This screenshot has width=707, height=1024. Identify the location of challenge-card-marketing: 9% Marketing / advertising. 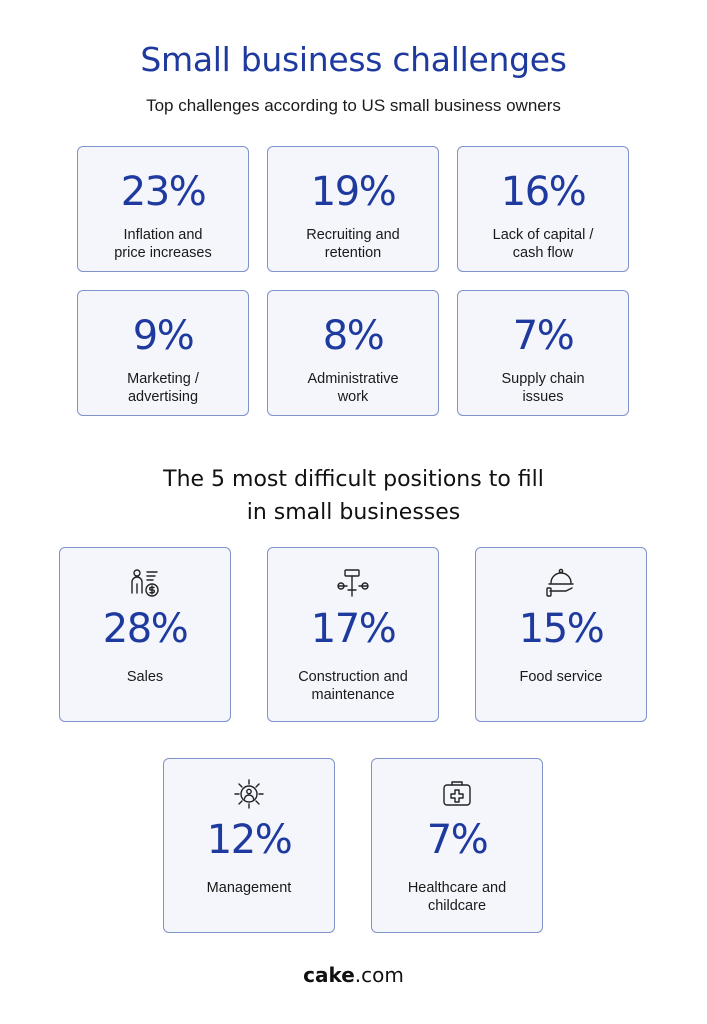
(163, 353).